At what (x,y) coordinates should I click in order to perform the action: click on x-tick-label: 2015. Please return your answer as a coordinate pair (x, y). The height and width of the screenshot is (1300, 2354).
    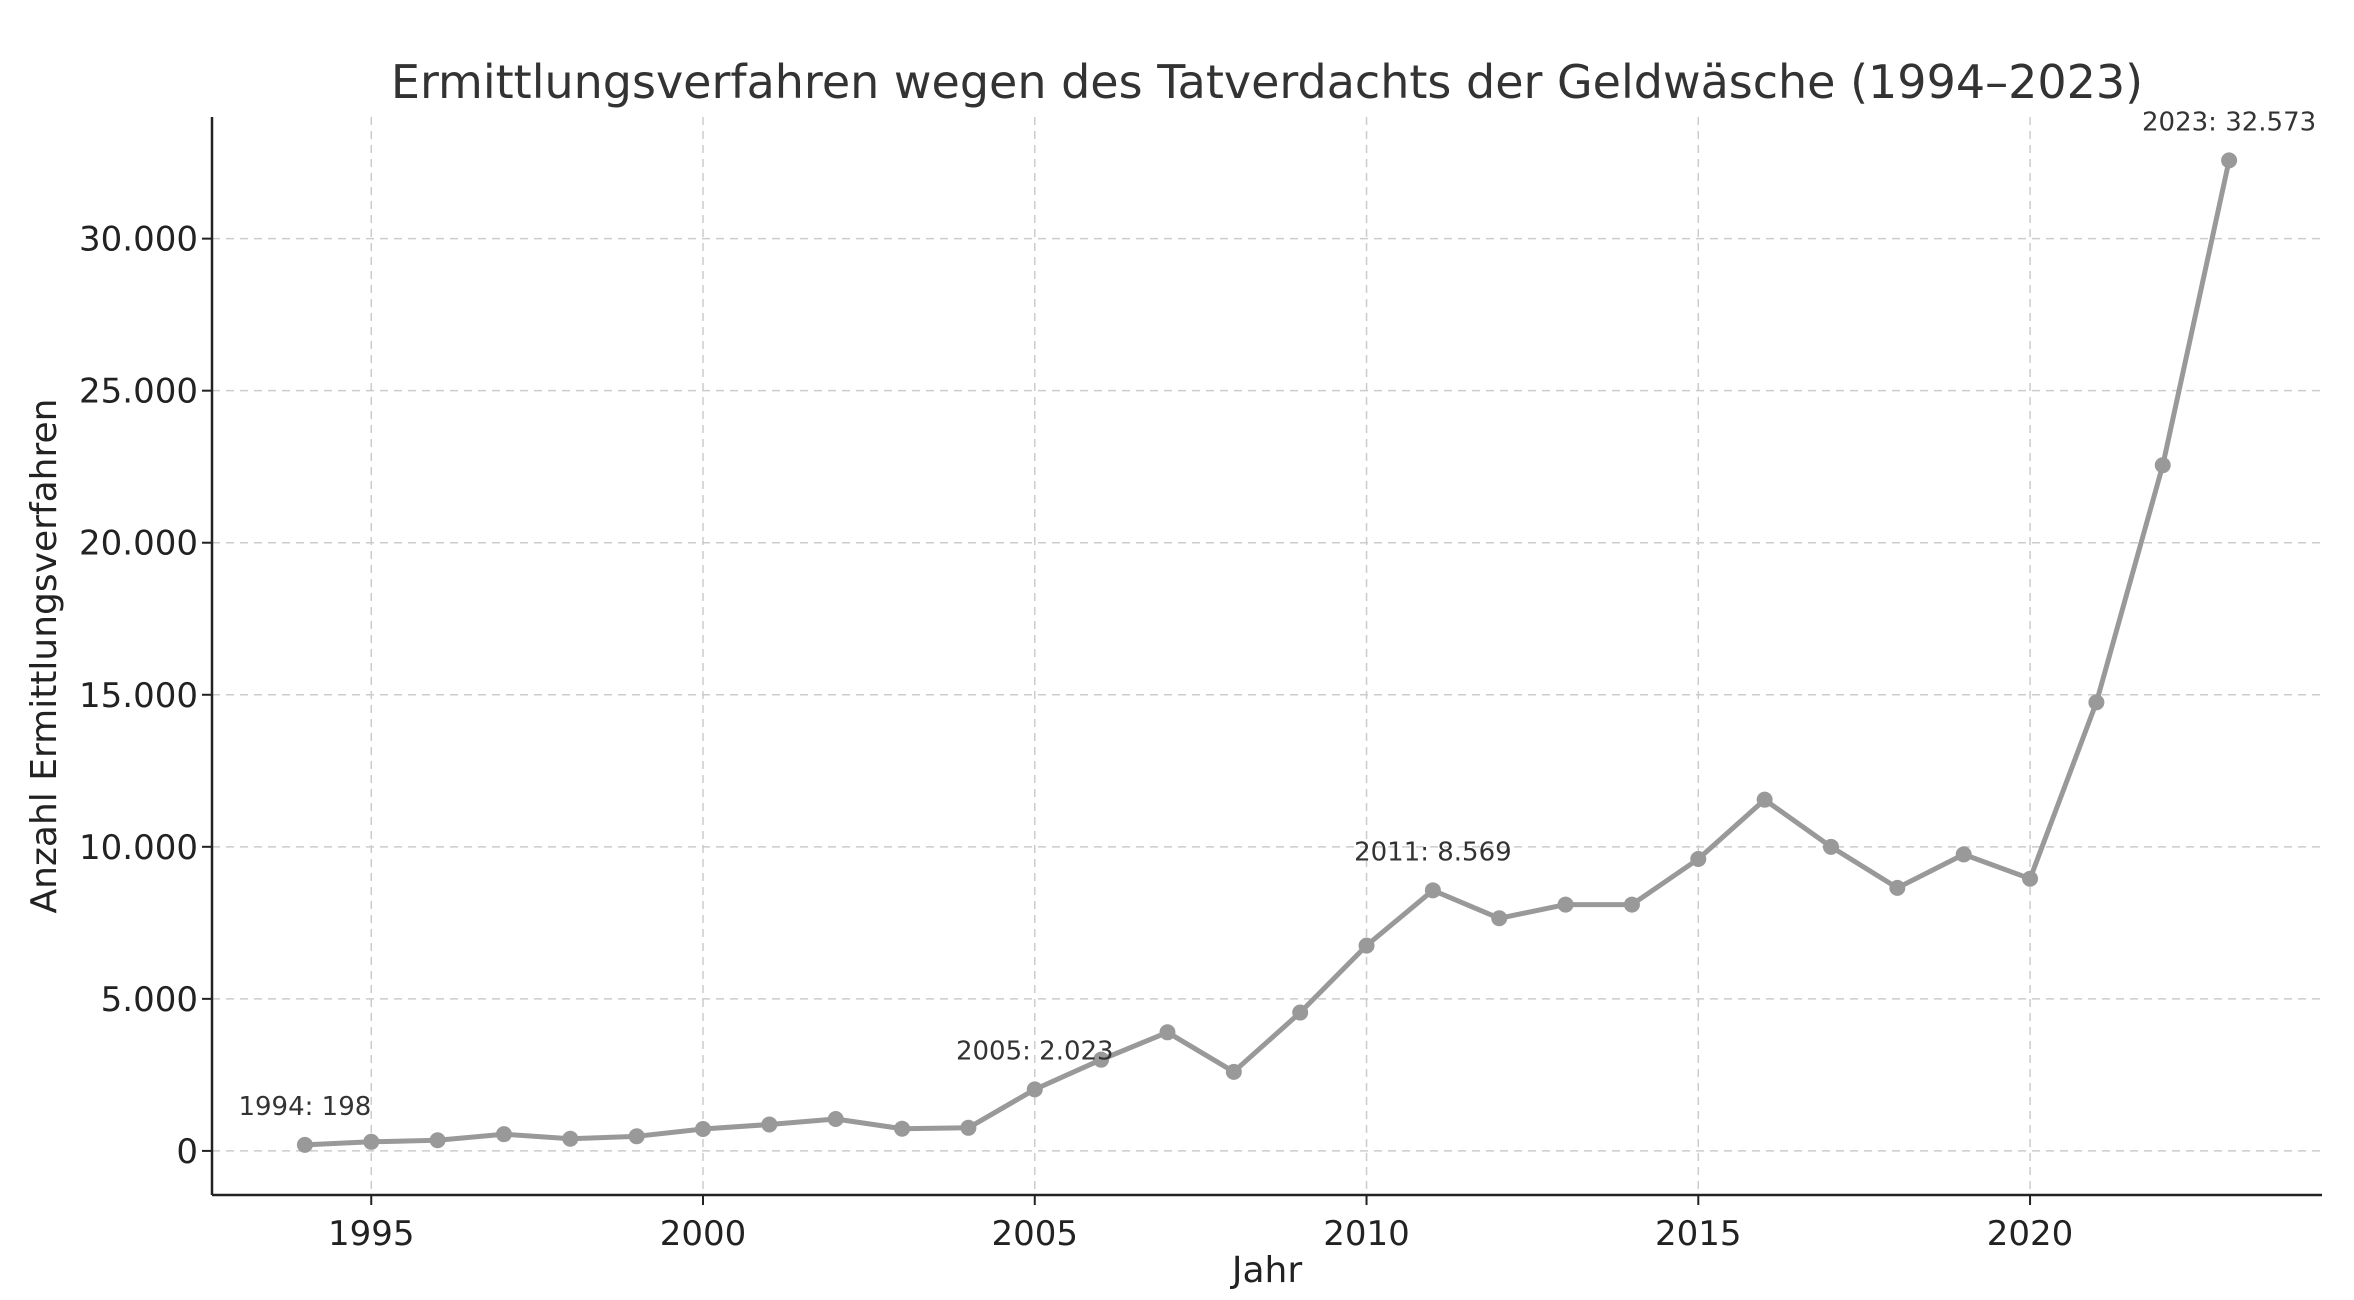
    Looking at the image, I should click on (1698, 1234).